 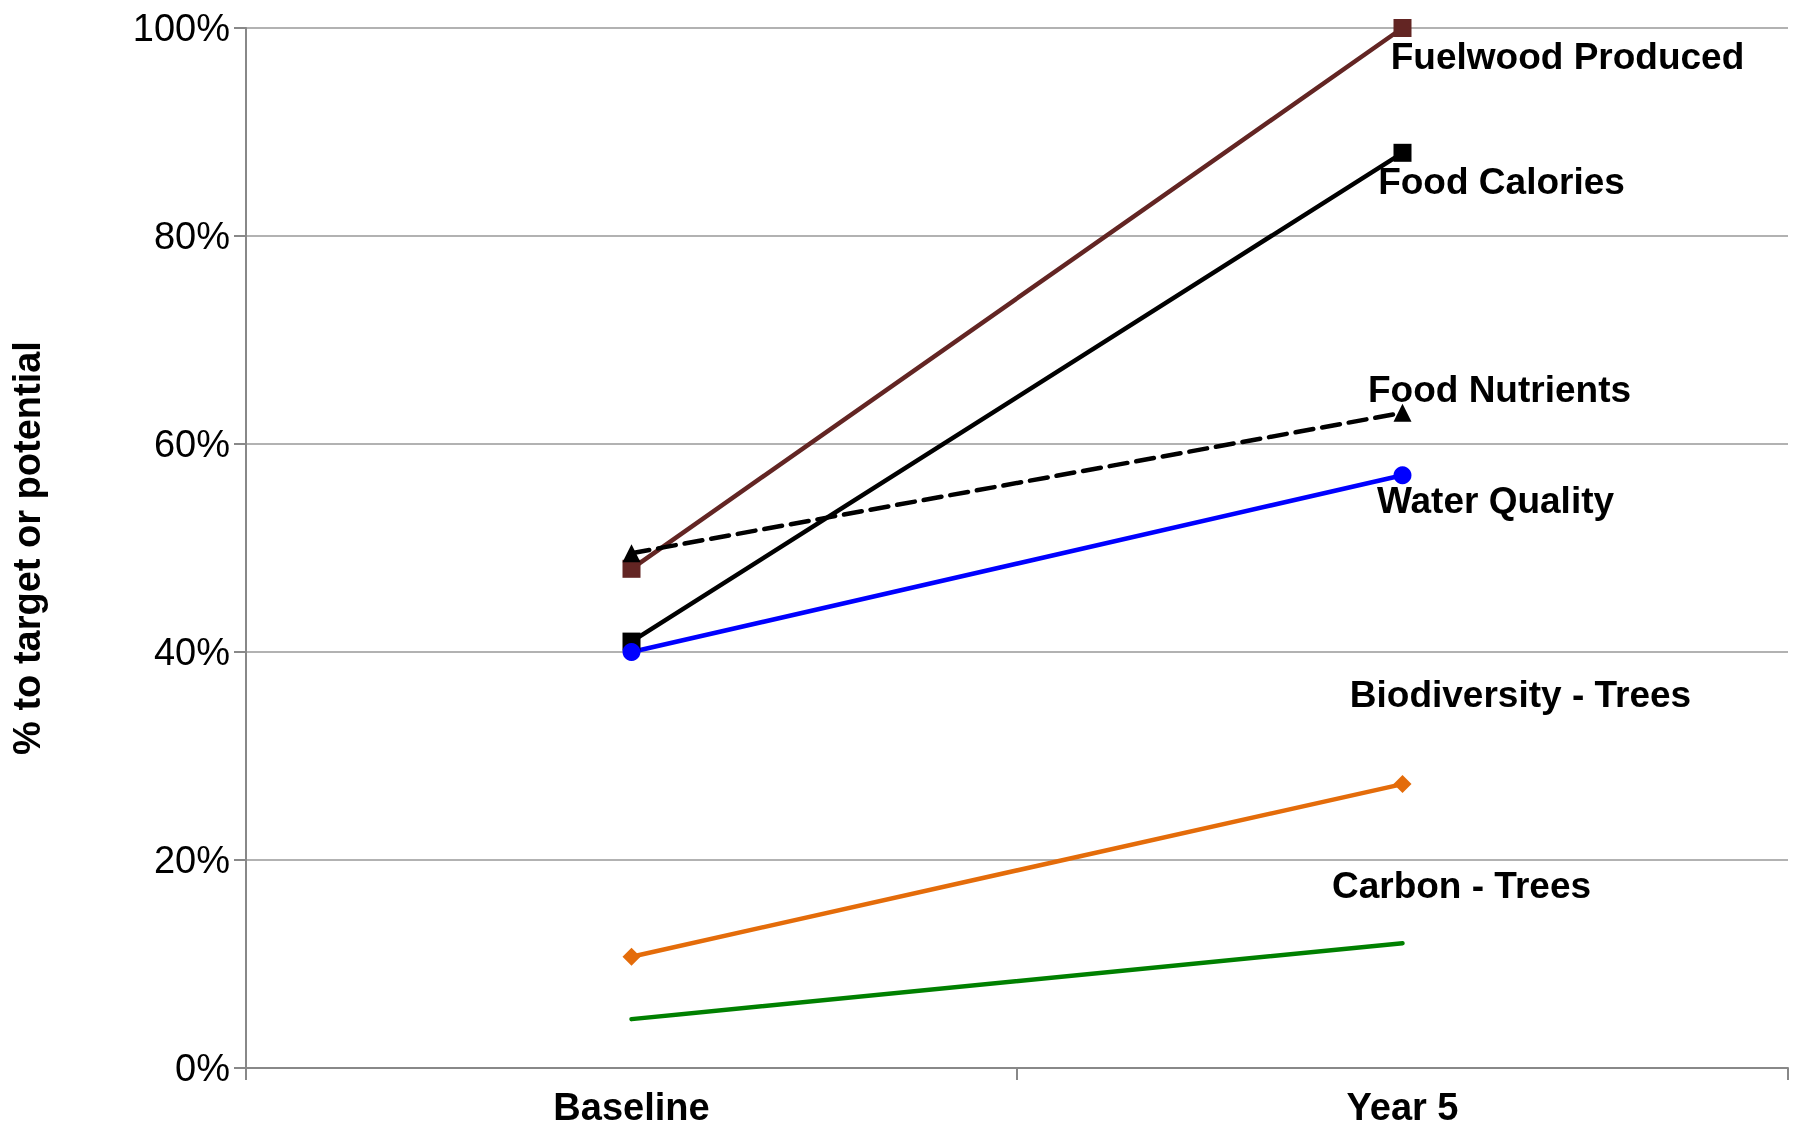 What do you see at coordinates (27, 548) in the screenshot?
I see `y-axis-title: % to target or potential` at bounding box center [27, 548].